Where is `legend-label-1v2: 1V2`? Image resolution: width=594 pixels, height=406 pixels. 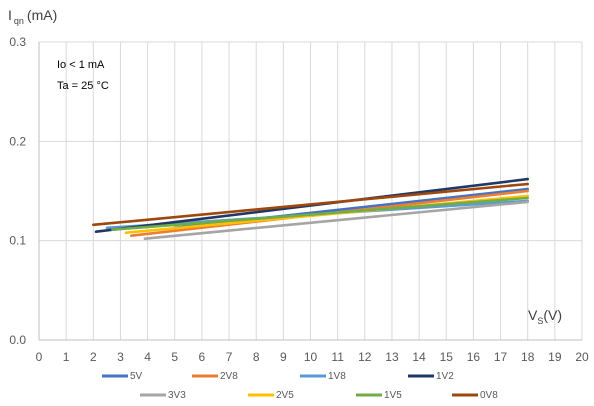
legend-label-1v2: 1V2 is located at coordinates (445, 376).